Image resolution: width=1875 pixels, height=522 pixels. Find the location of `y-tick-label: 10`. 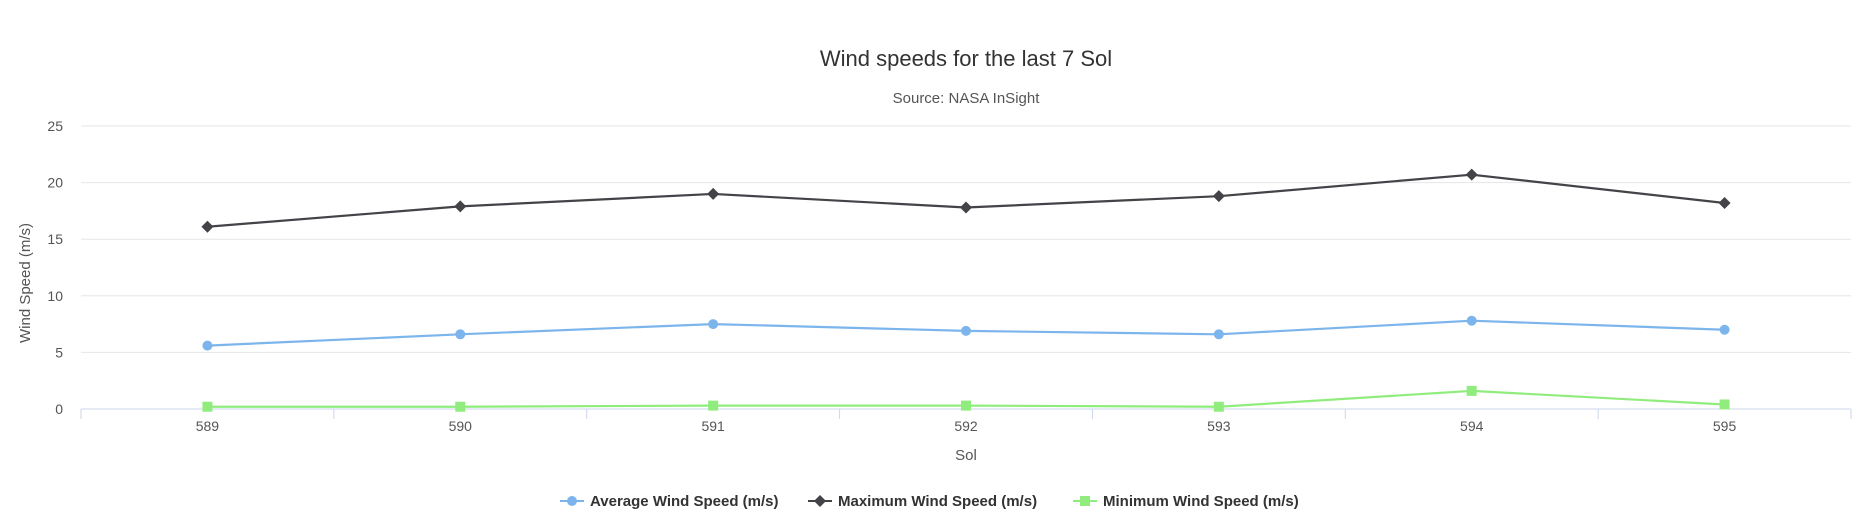

y-tick-label: 10 is located at coordinates (55, 296).